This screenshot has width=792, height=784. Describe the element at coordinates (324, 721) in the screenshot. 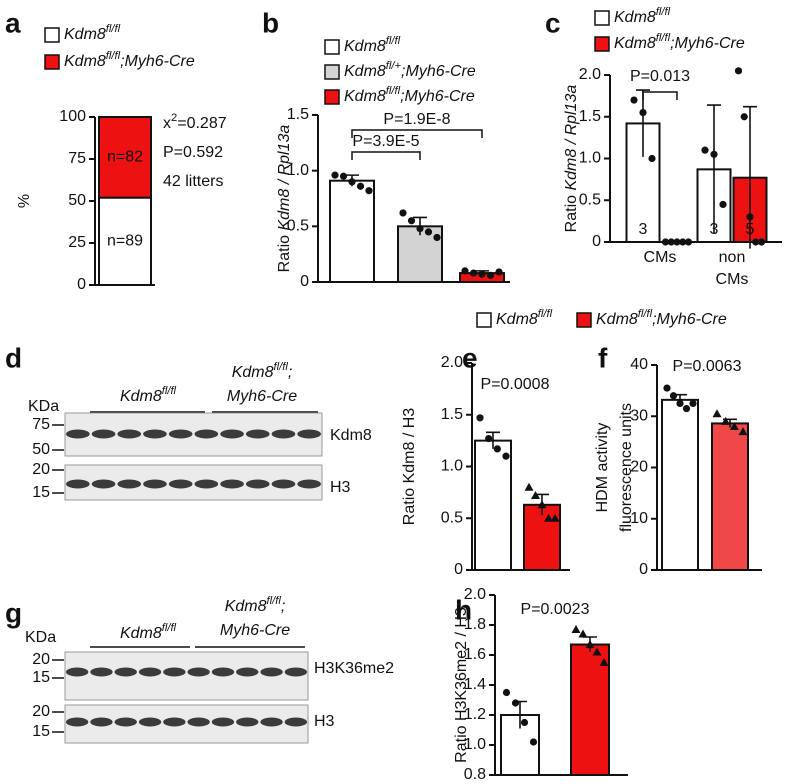

I see `target-label: H3` at that location.